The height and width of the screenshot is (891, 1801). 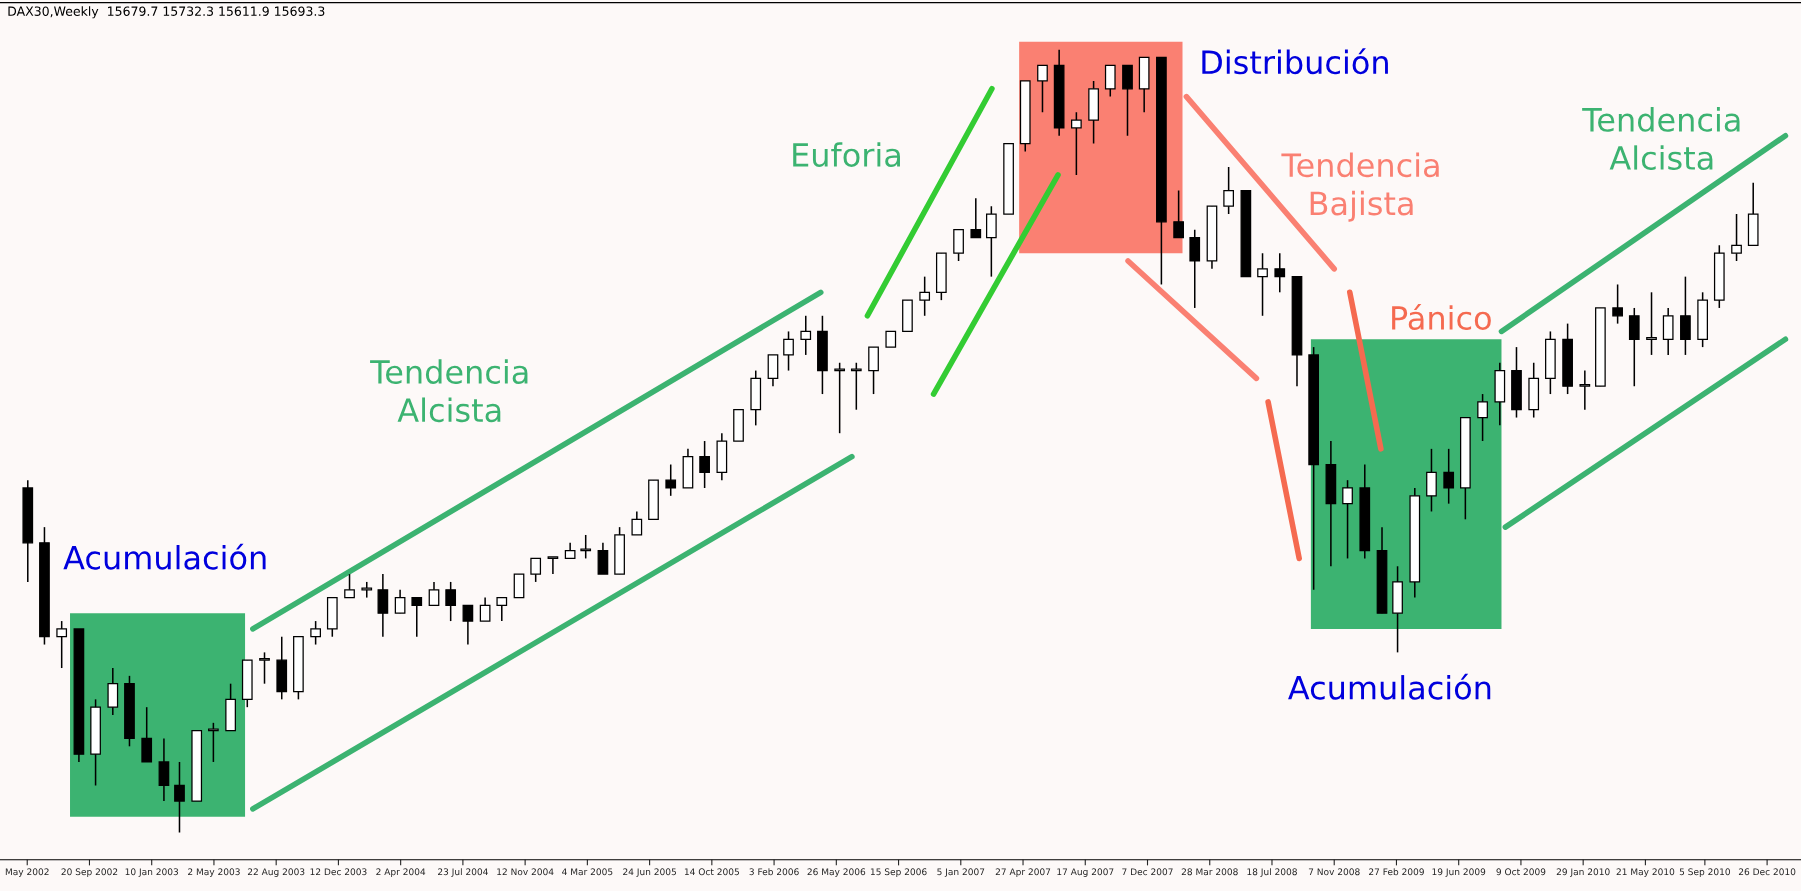 What do you see at coordinates (463, 872) in the screenshot?
I see `x-tick-label: 23 Jul 2004` at bounding box center [463, 872].